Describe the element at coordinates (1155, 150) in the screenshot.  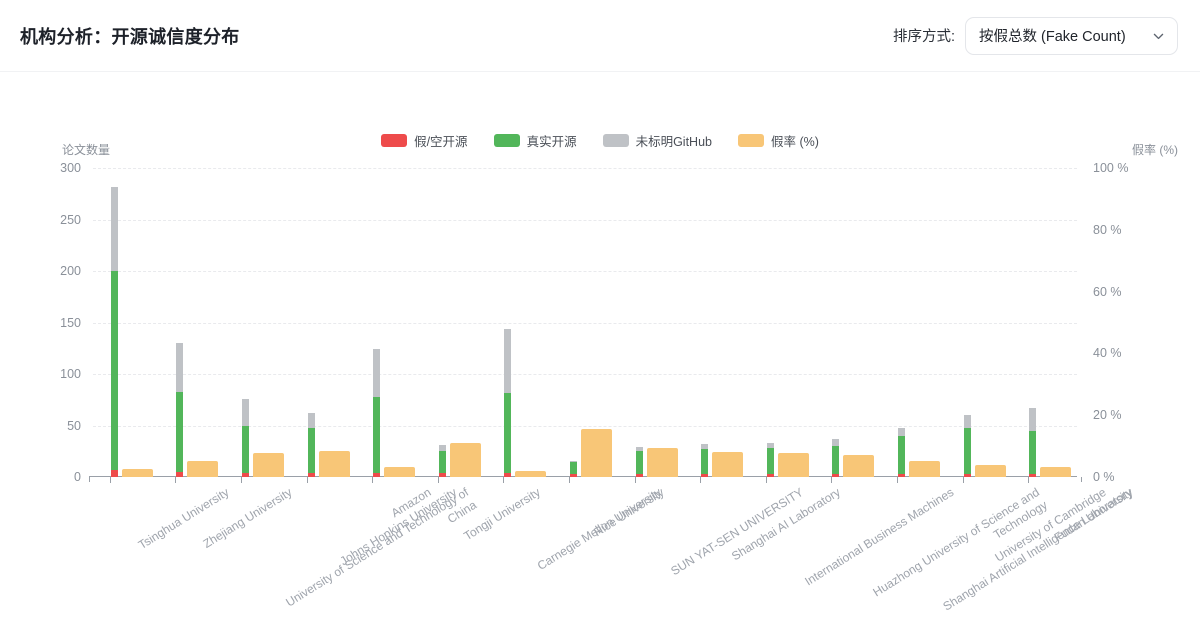
I see `y-axis-title-right: 假率 (%)` at that location.